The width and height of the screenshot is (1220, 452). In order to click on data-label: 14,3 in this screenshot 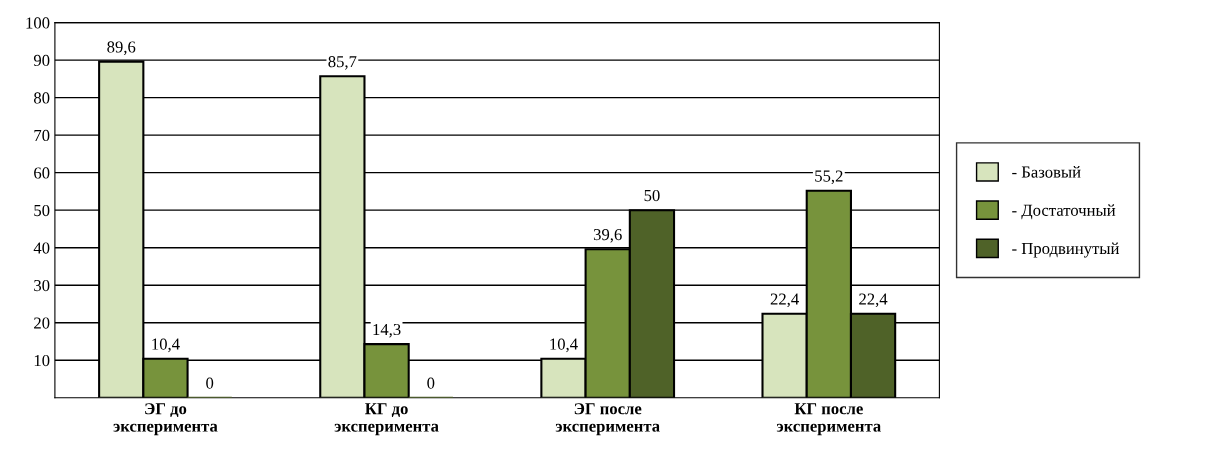, I will do `click(387, 330)`.